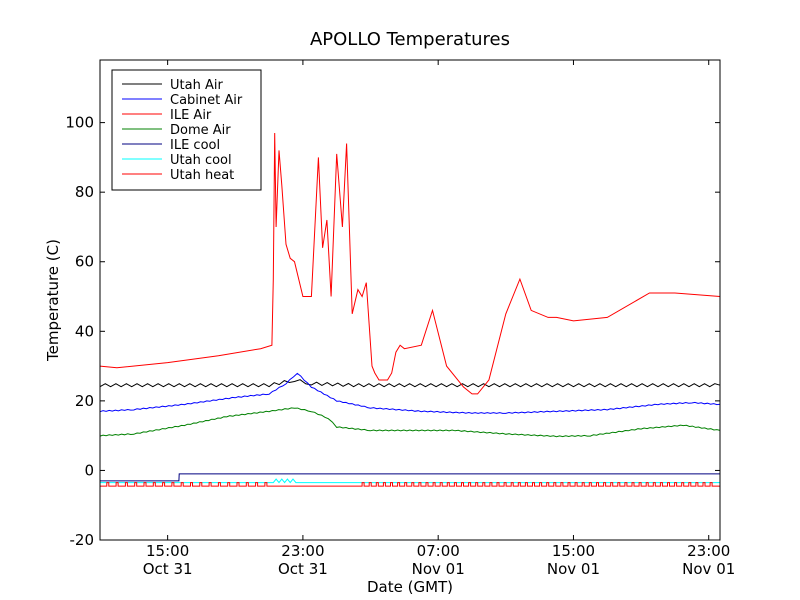  What do you see at coordinates (196, 85) in the screenshot?
I see `legend-entry-label: Utah Air` at bounding box center [196, 85].